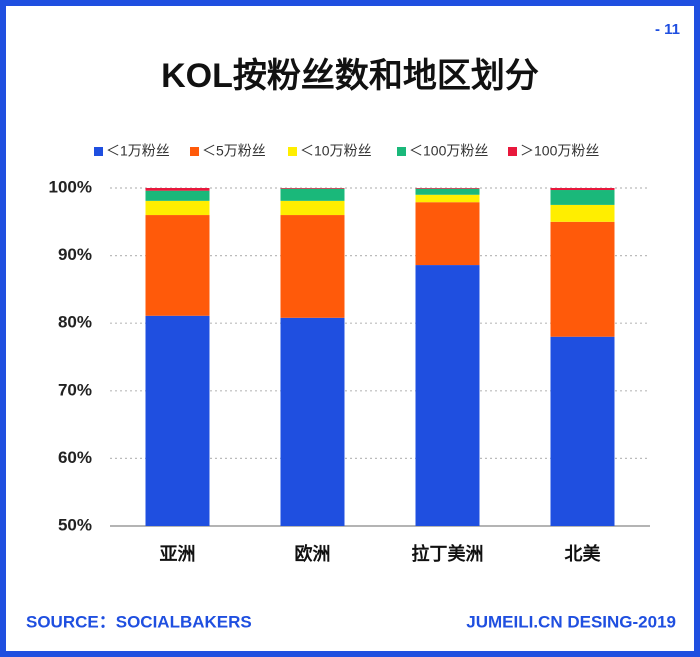 Image resolution: width=700 pixels, height=657 pixels. I want to click on y-tick-label: 100%, so click(70, 186).